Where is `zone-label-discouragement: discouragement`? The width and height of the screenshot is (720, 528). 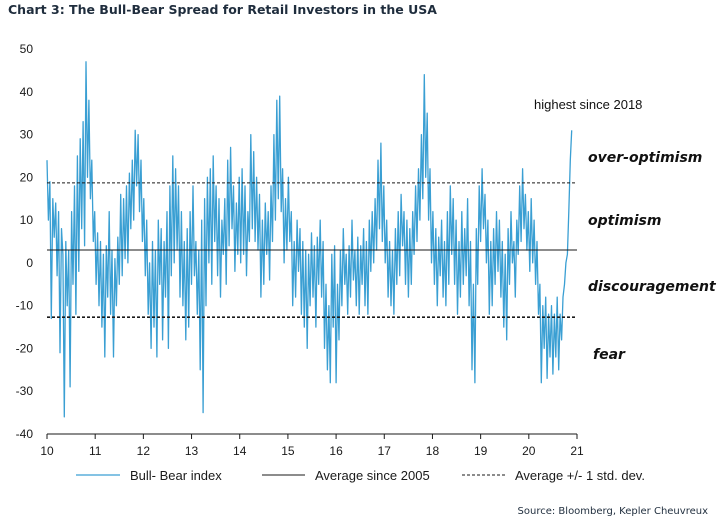 zone-label-discouragement: discouragement is located at coordinates (652, 287).